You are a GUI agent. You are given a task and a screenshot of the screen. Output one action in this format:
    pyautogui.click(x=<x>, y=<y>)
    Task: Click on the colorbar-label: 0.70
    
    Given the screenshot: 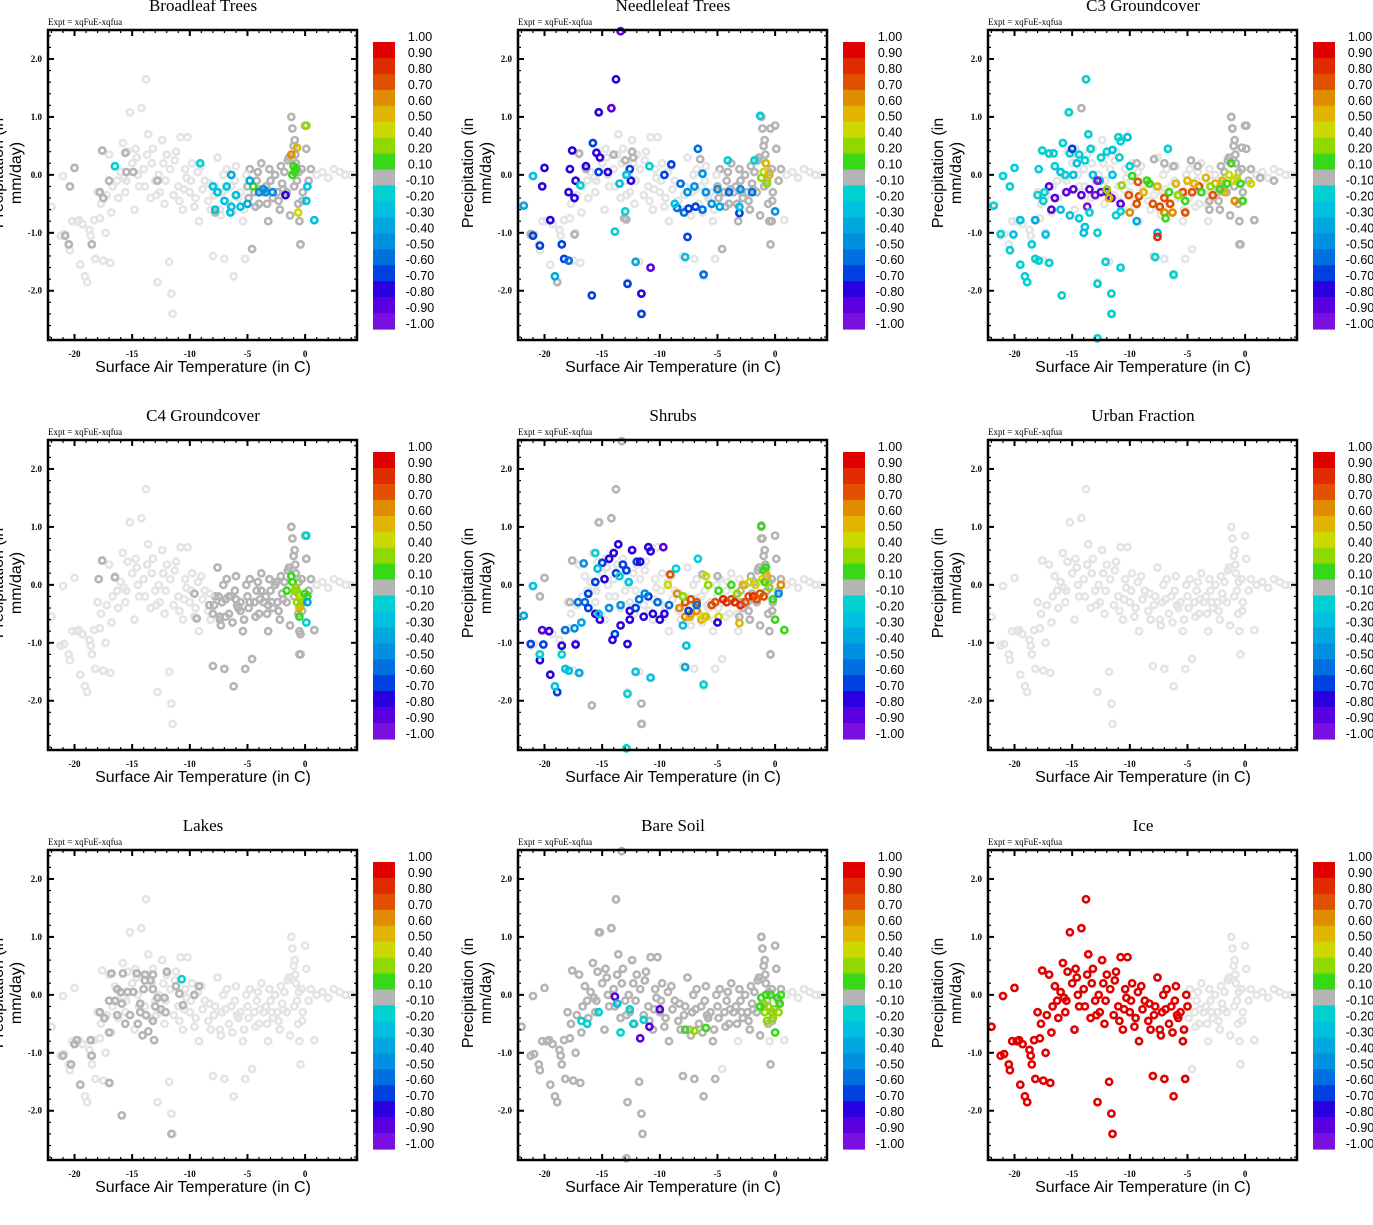 What is the action you would take?
    pyautogui.click(x=890, y=495)
    